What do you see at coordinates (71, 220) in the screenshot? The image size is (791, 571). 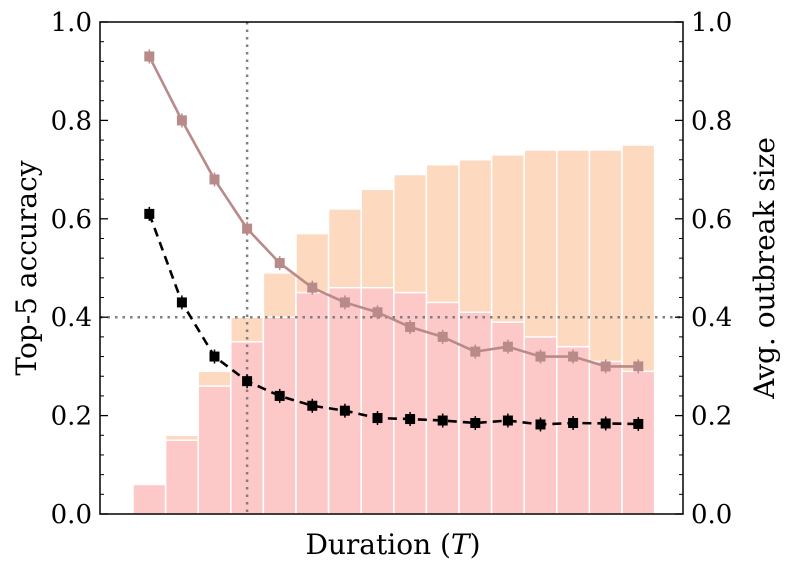 I see `left-tick-label: 0.6` at bounding box center [71, 220].